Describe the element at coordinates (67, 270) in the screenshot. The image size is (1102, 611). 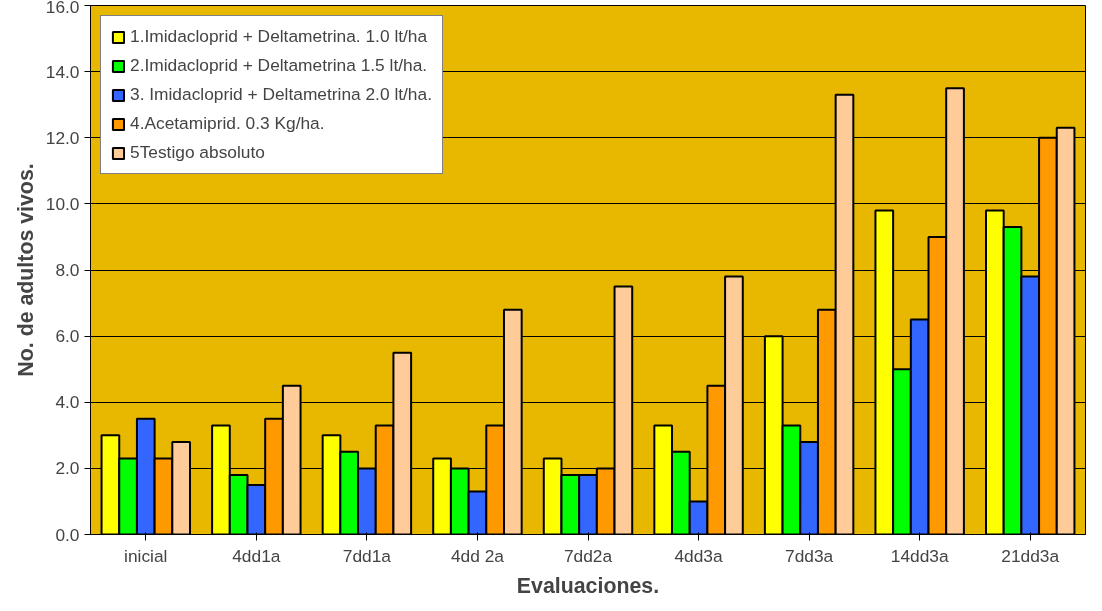
I see `y-tick-label: 8.0` at that location.